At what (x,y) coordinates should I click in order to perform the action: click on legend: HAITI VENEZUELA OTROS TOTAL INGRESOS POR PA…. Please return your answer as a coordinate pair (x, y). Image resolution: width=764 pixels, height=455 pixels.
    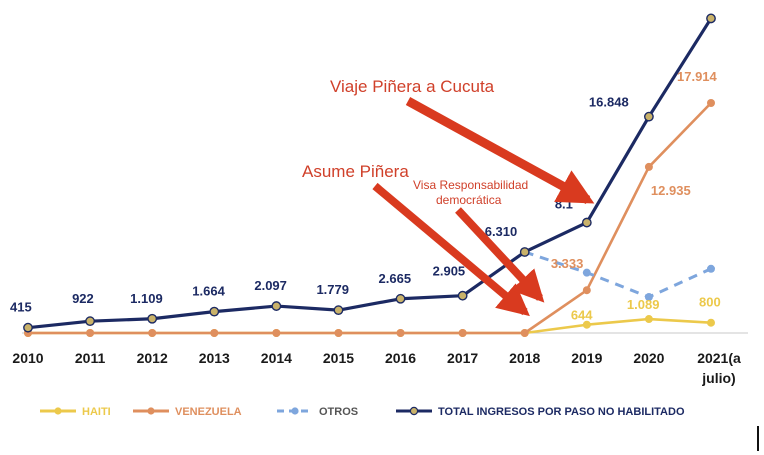
    Looking at the image, I should click on (362, 412).